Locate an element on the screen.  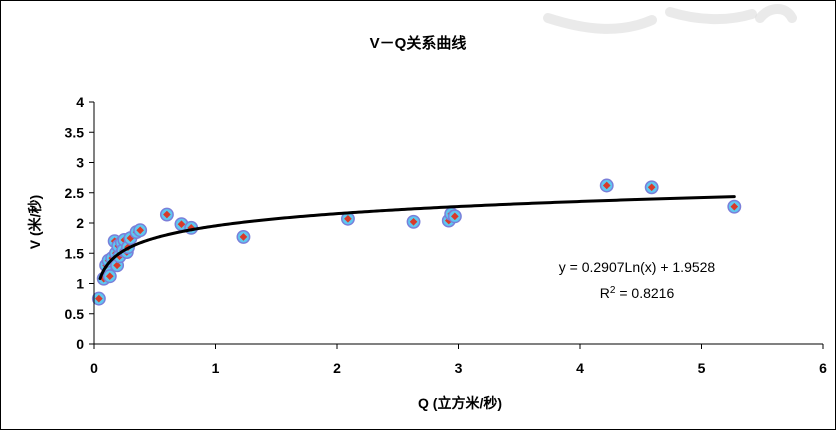
y-tick-label: 2.5 is located at coordinates (75, 193).